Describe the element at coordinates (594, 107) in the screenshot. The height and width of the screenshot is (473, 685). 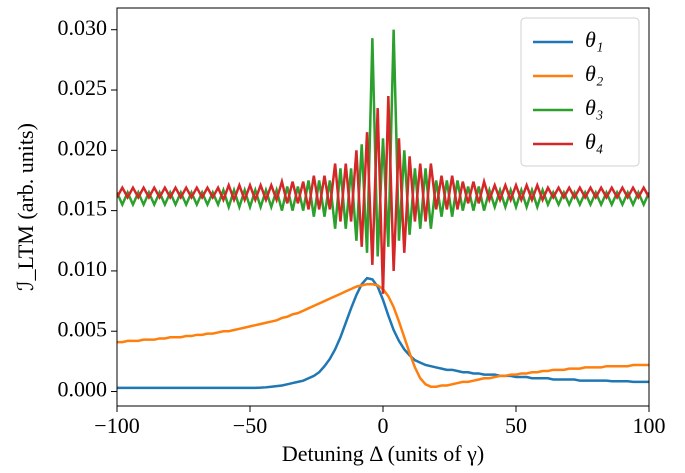
I see `legend-label: θ₃` at that location.